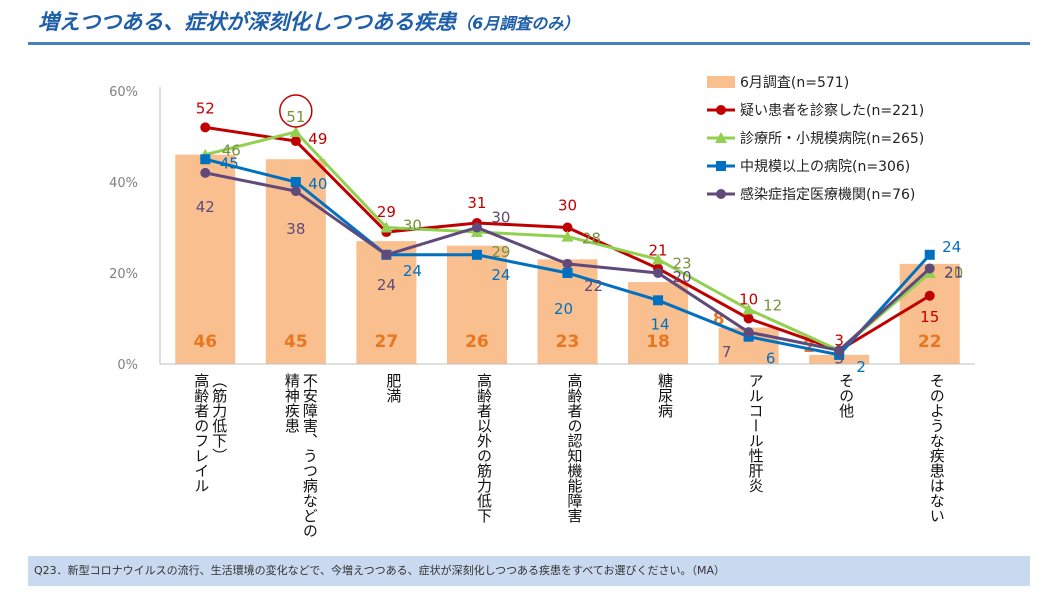 Image resolution: width=1057 pixels, height=593 pixels. I want to click on bar-value-label: 2, so click(809, 347).